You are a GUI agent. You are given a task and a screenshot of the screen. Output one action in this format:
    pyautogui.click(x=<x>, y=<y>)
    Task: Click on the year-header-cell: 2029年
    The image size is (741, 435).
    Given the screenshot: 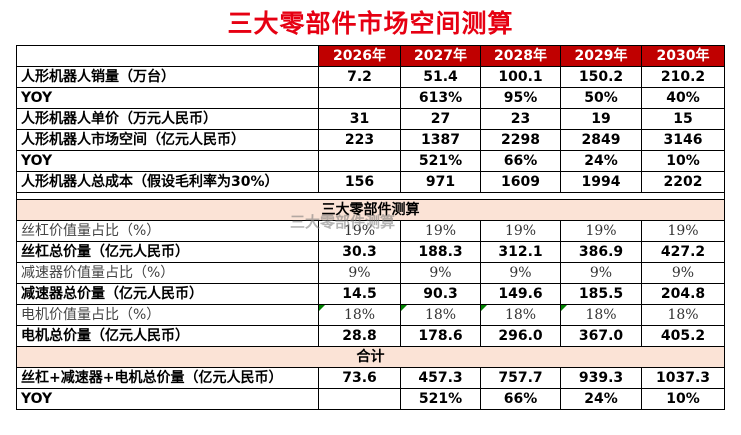 What is the action you would take?
    pyautogui.click(x=601, y=56)
    